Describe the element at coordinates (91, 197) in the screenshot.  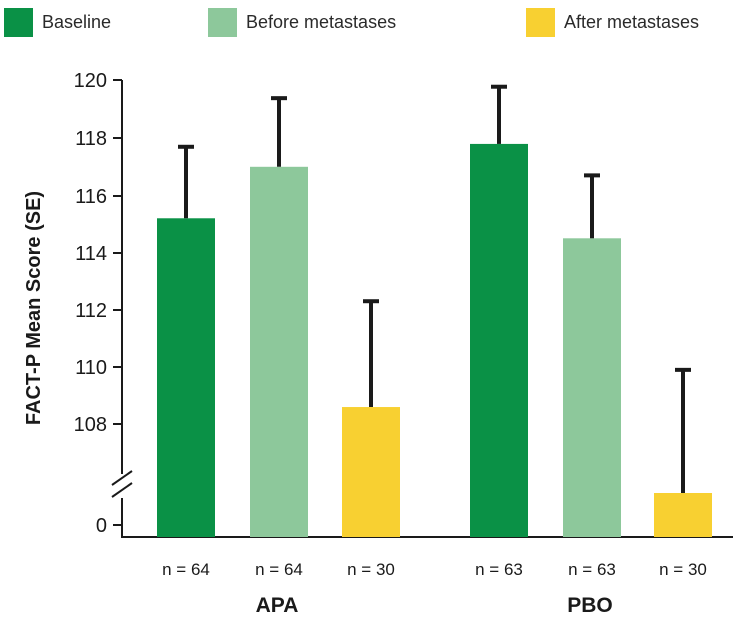
I see `y-tick-label-116: 116` at that location.